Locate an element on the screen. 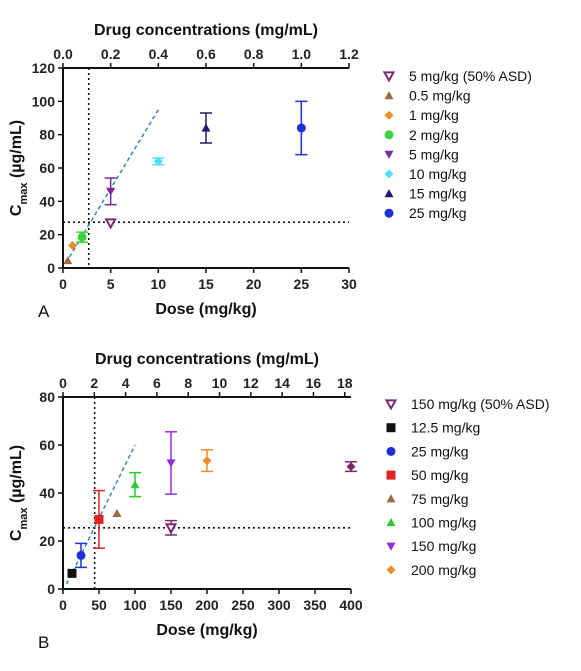 This screenshot has width=581, height=671. x-tick-label: 20 is located at coordinates (254, 284).